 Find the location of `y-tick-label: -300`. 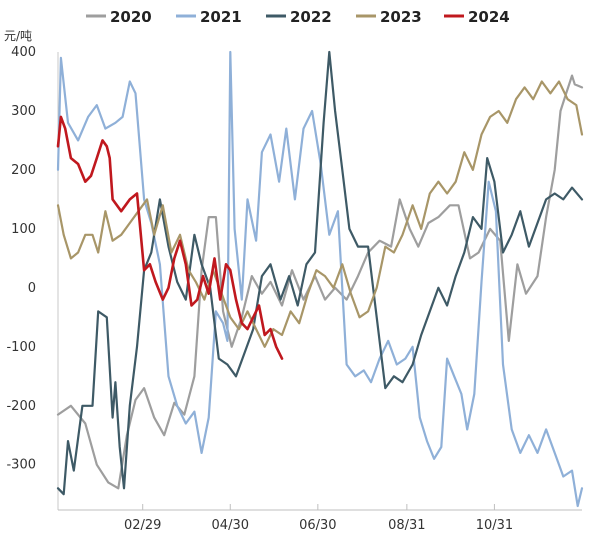

y-tick-label: -300 is located at coordinates (21, 465).